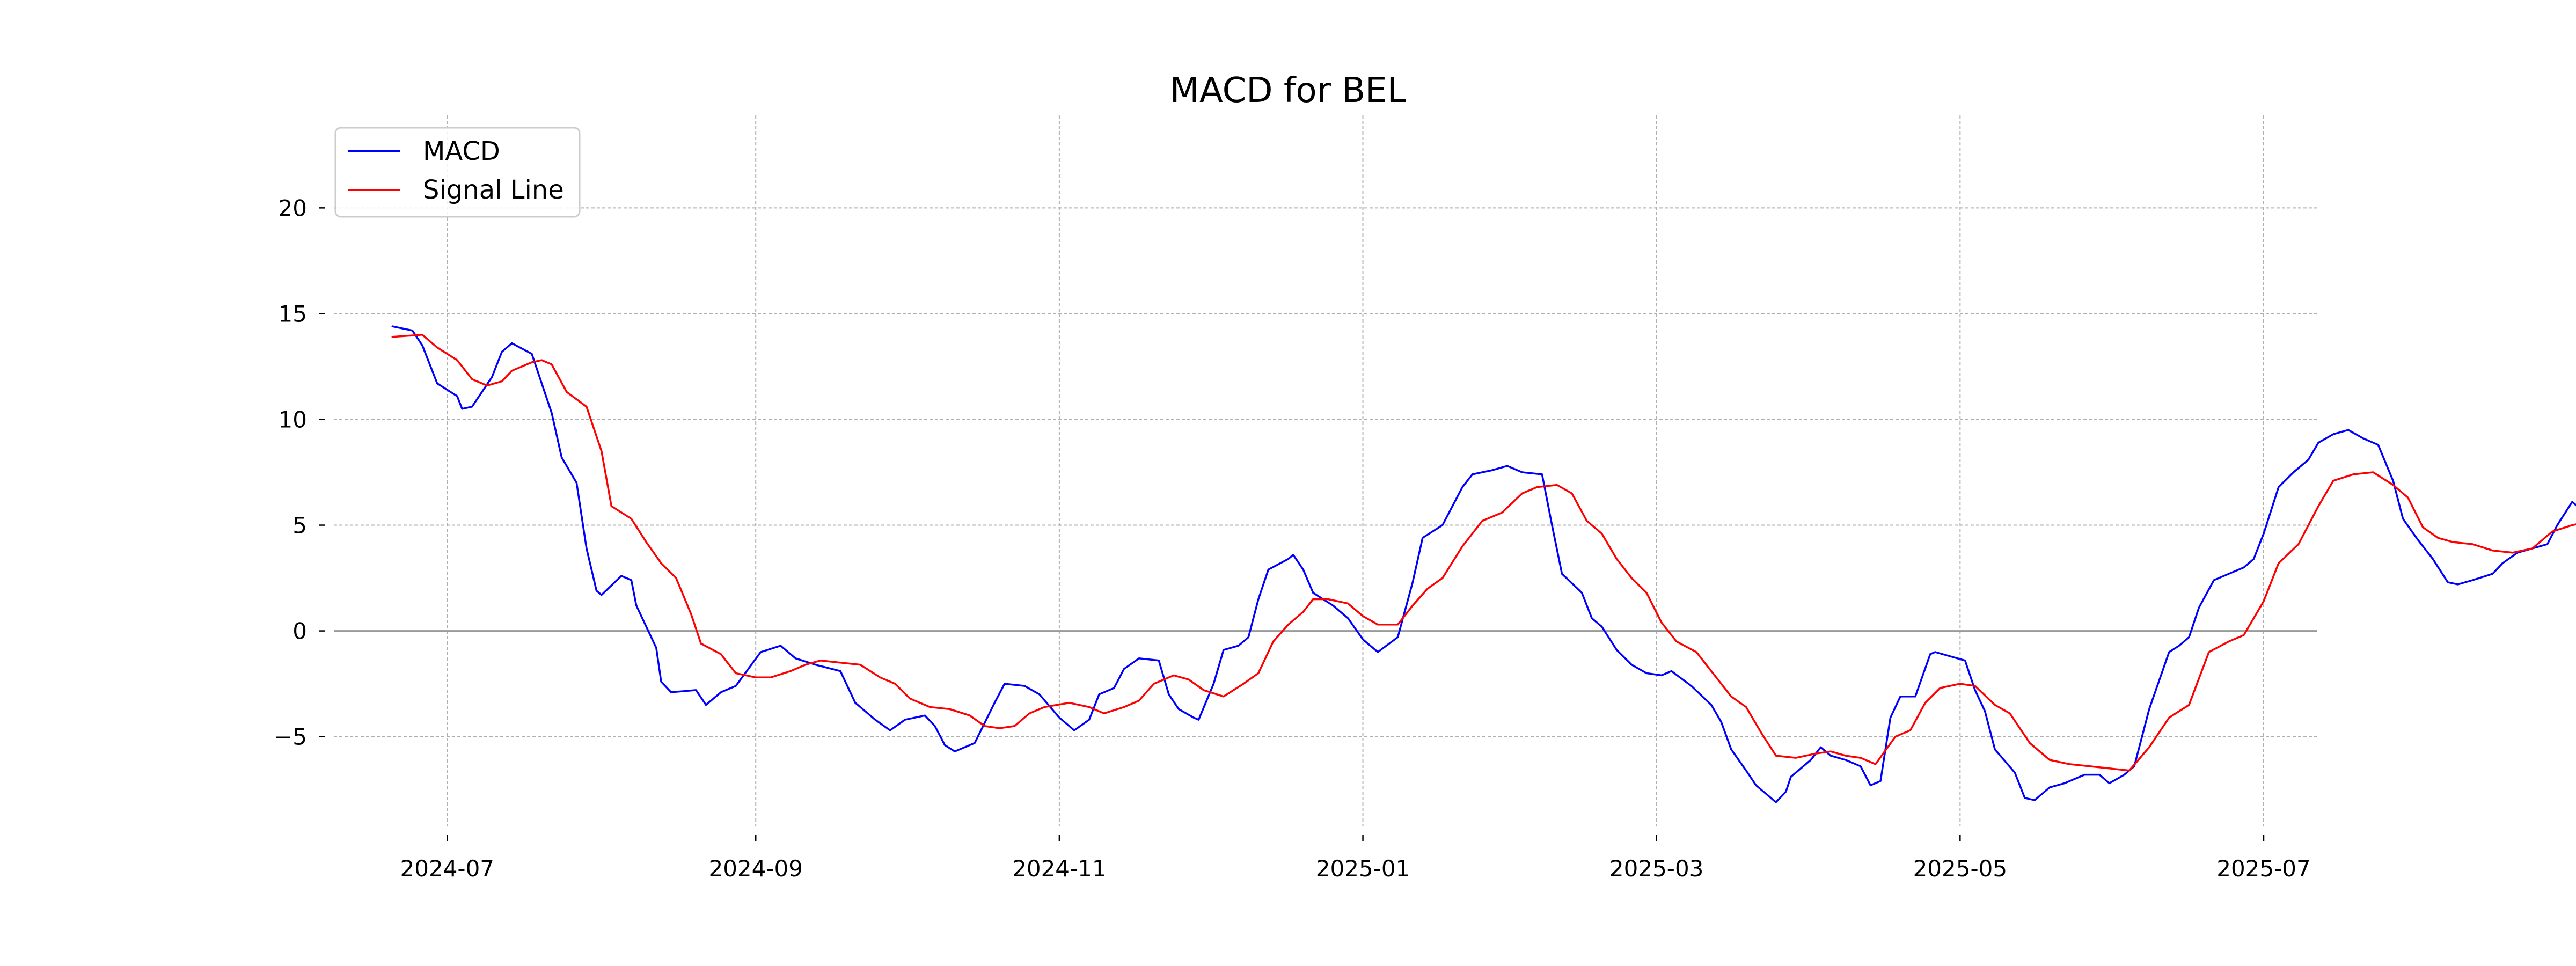  I want to click on legend-frame, so click(457, 172).